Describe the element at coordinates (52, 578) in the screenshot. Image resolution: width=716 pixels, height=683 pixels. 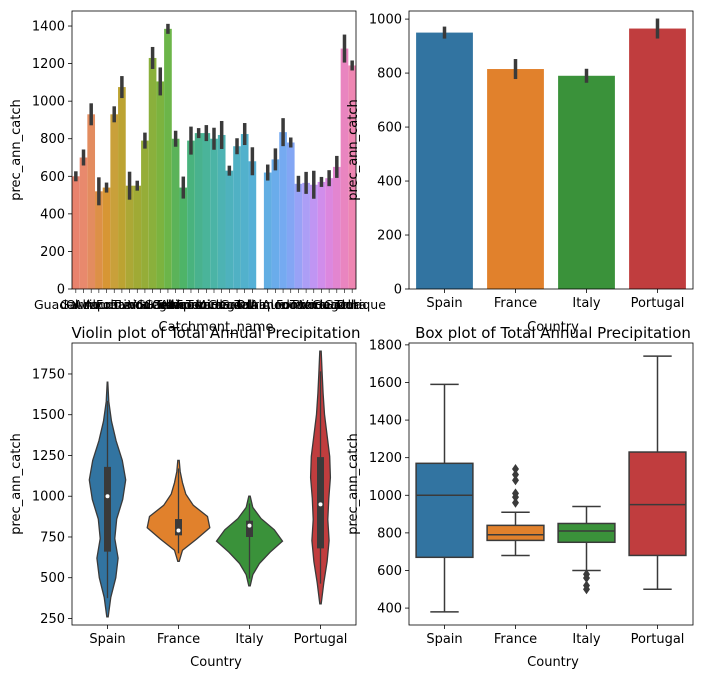
I see `violin-ytick-label: 500` at that location.